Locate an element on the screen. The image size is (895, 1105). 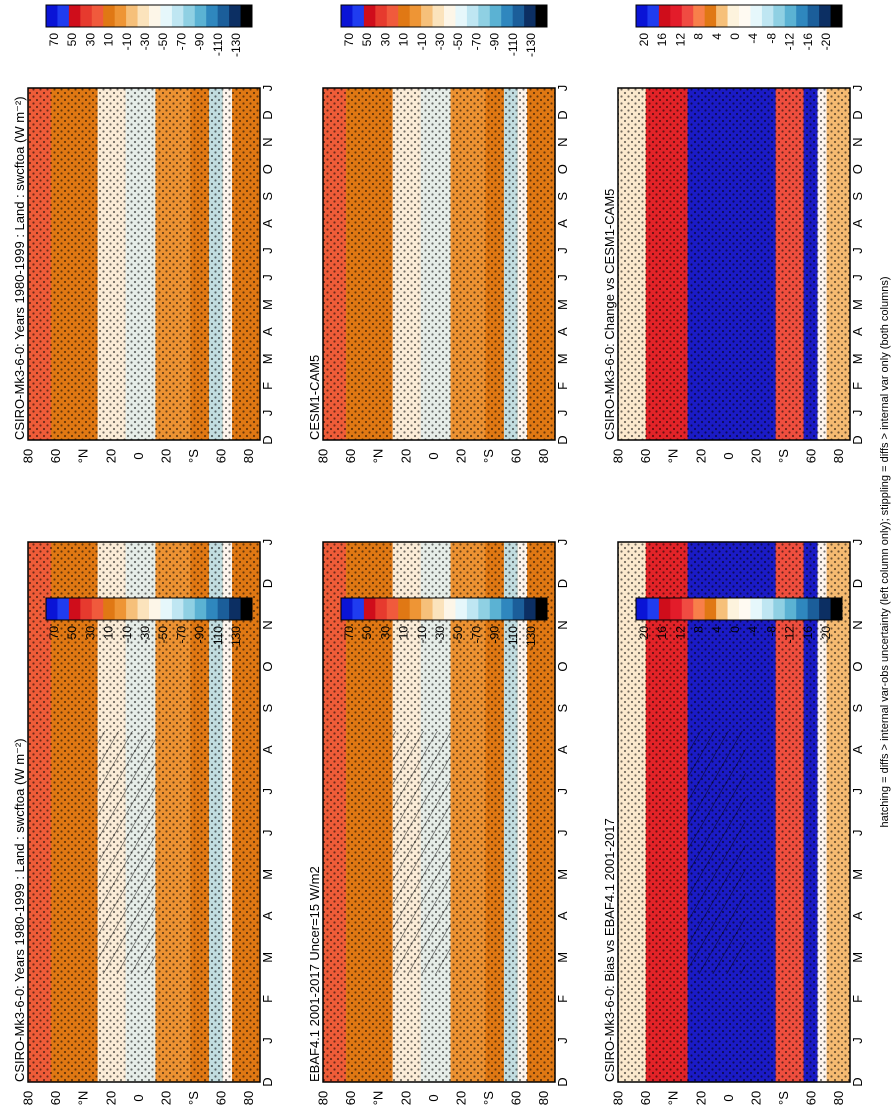
colorbar: 20 16 12 8 4 0 -4 -8 -12 -16 -20 is located at coordinates (739, 620).